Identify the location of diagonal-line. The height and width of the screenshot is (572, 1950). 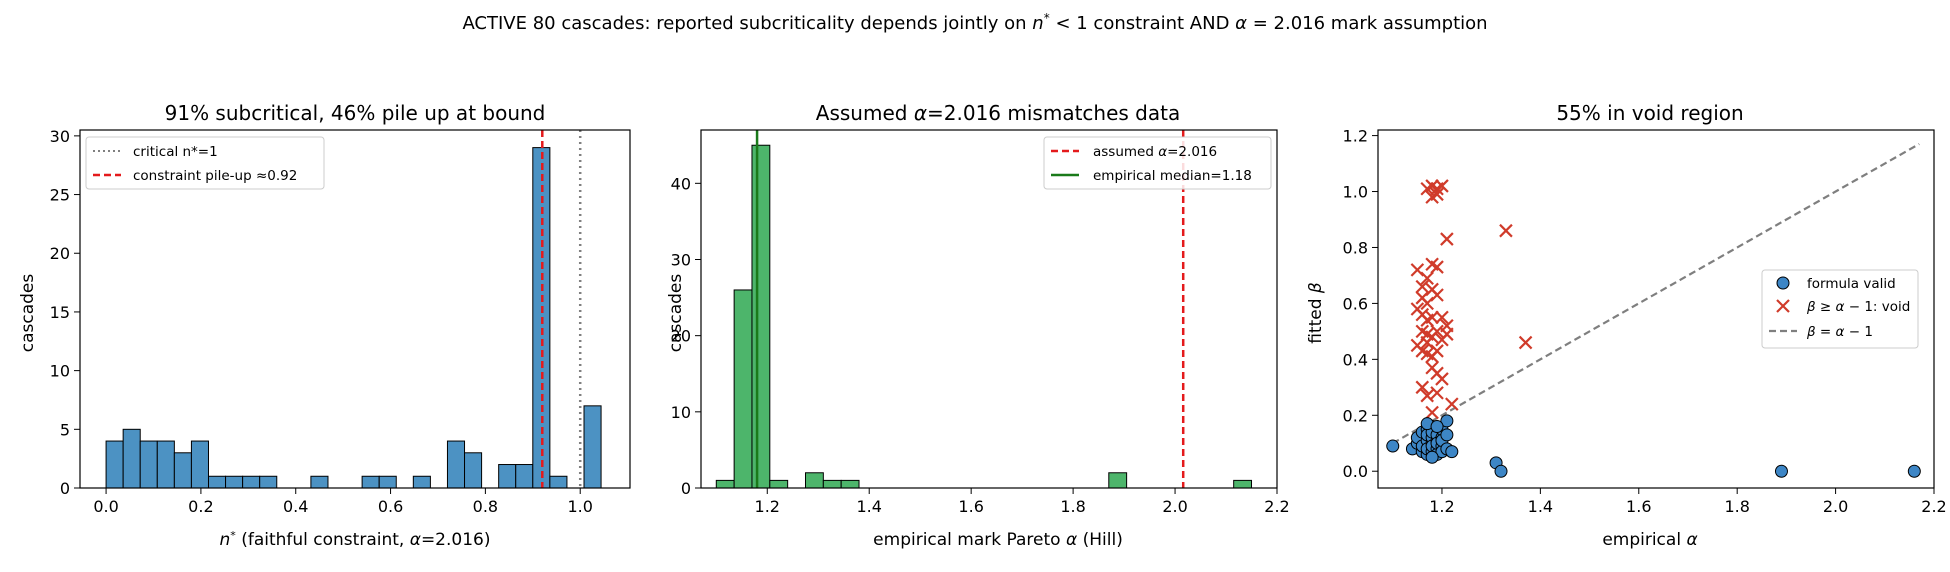
(1656, 294).